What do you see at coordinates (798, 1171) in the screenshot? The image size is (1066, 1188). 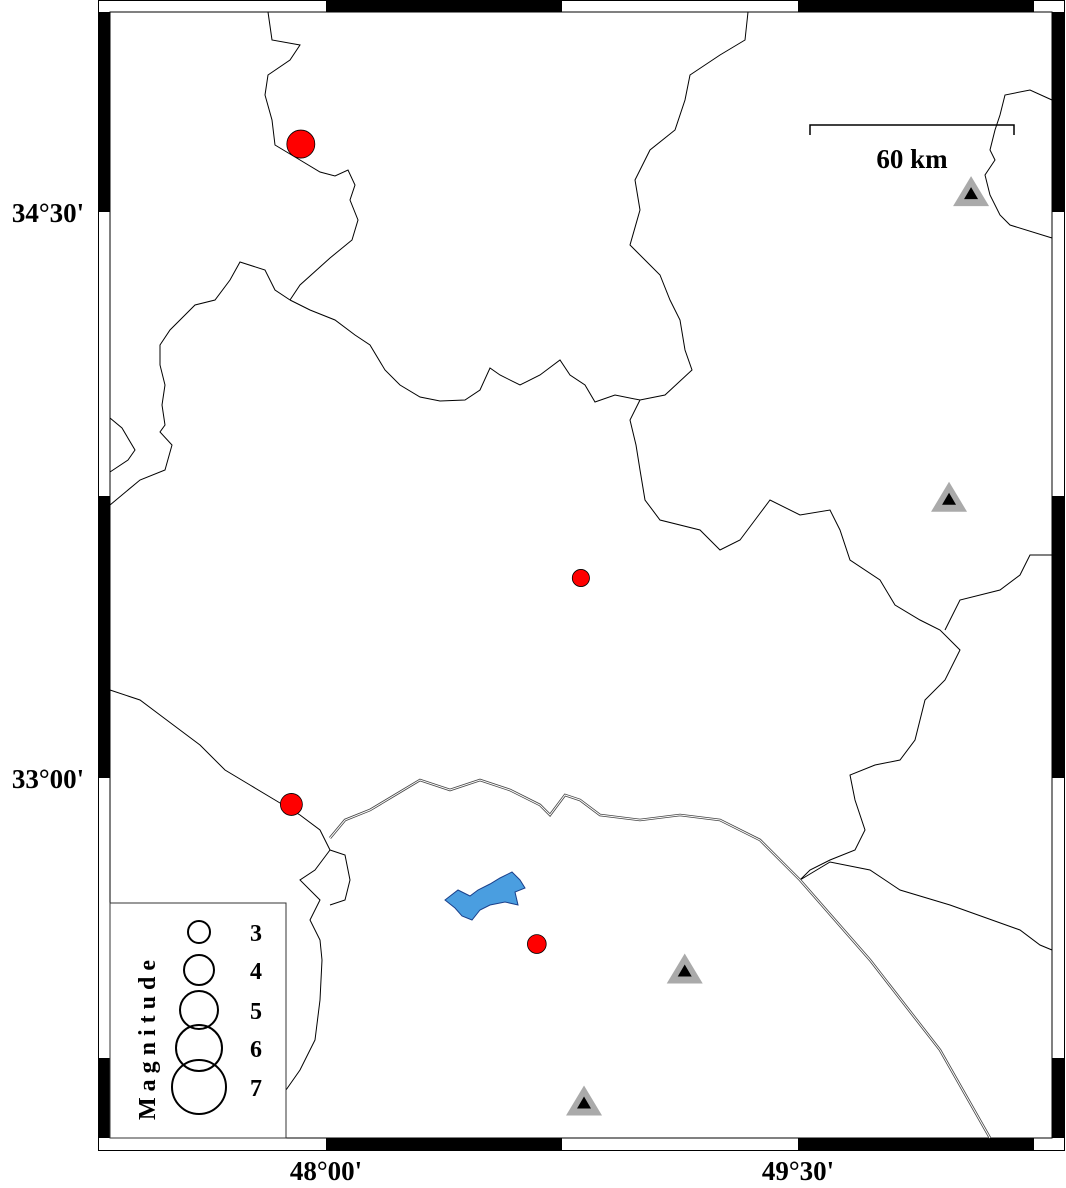 I see `lon-label-49-30: 49°30'` at bounding box center [798, 1171].